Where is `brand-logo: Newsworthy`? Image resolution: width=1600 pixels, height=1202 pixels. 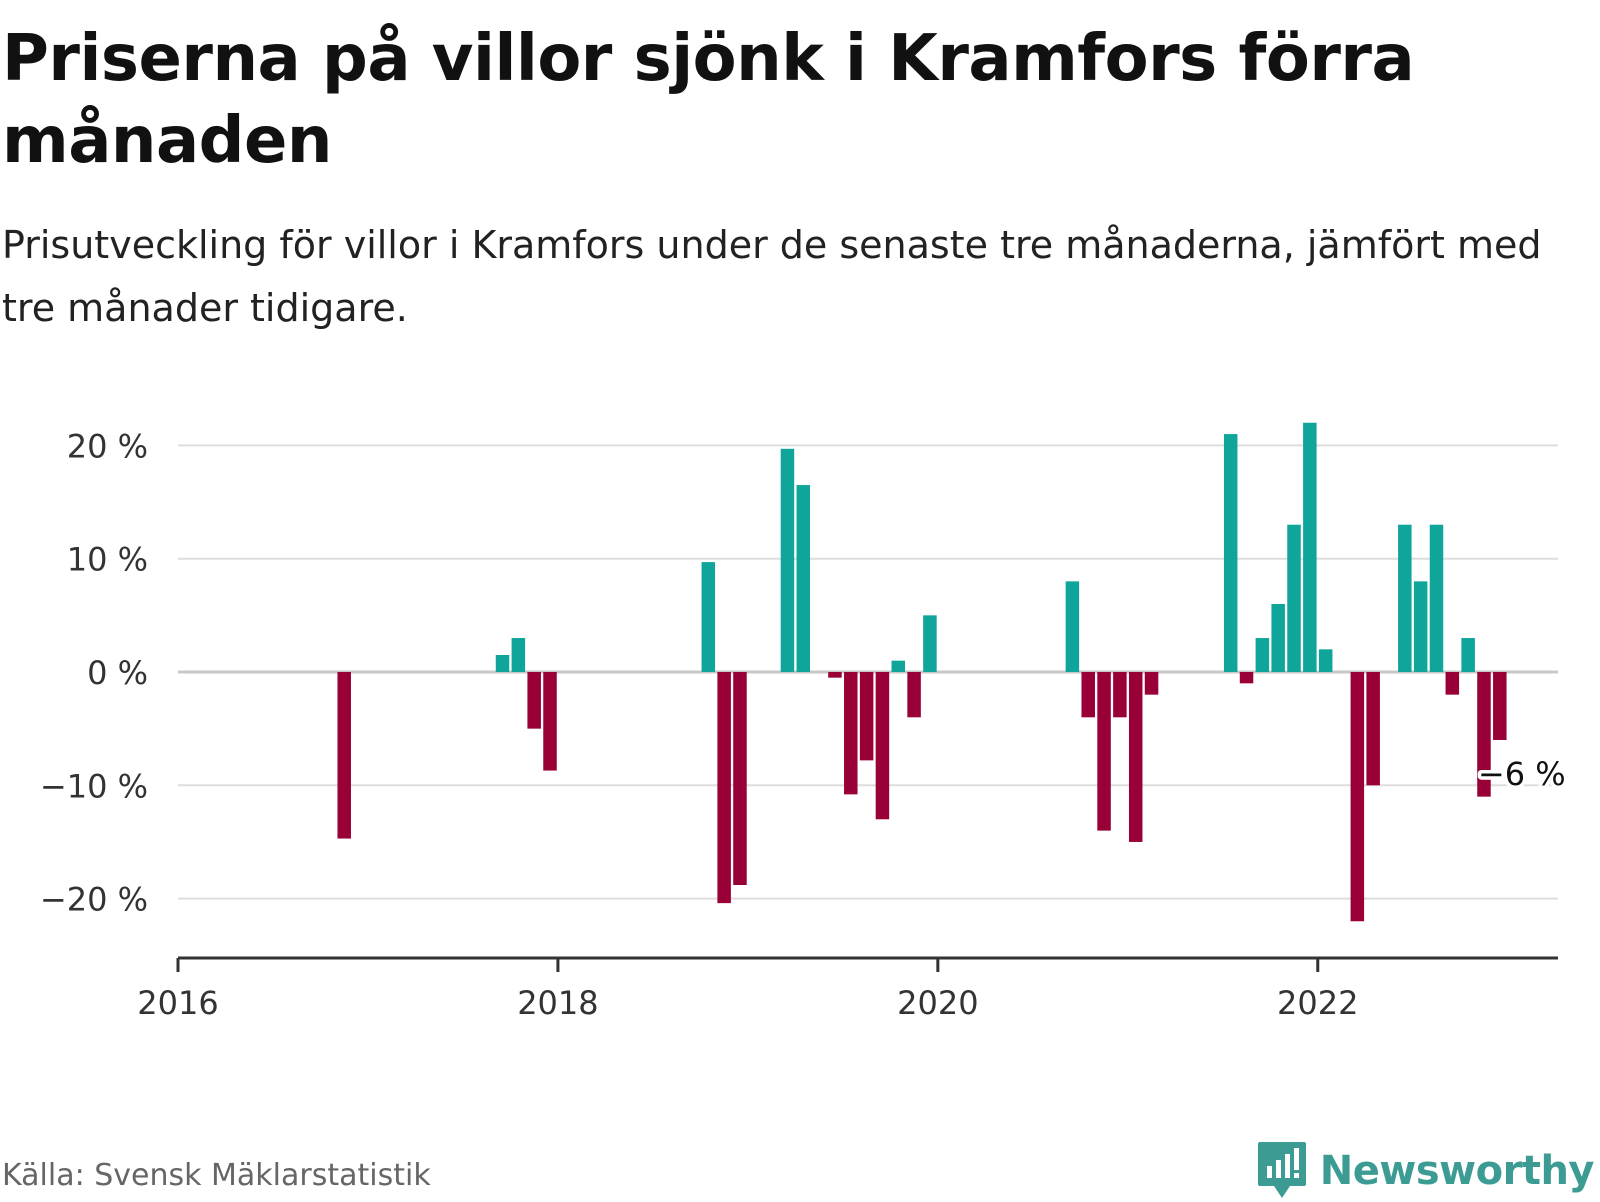
brand-logo: Newsworthy is located at coordinates (1425, 1171).